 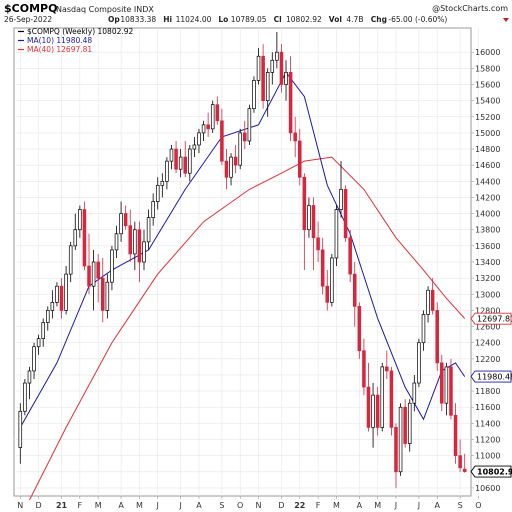 I want to click on x-tick-label: 22, so click(x=299, y=505).